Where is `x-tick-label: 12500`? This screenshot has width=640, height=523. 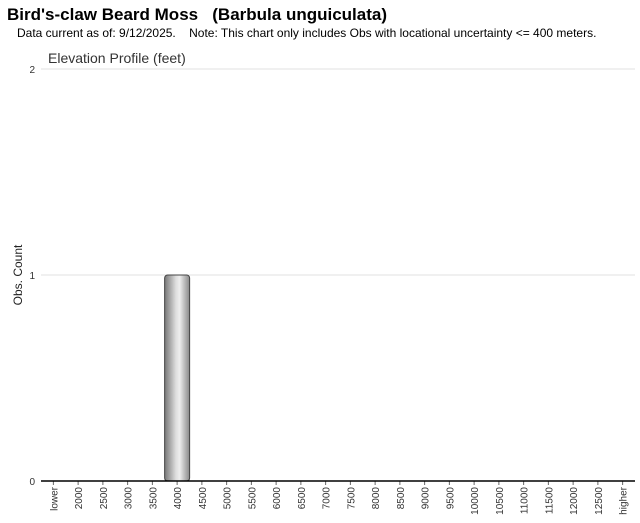 x-tick-label: 12500 is located at coordinates (599, 501).